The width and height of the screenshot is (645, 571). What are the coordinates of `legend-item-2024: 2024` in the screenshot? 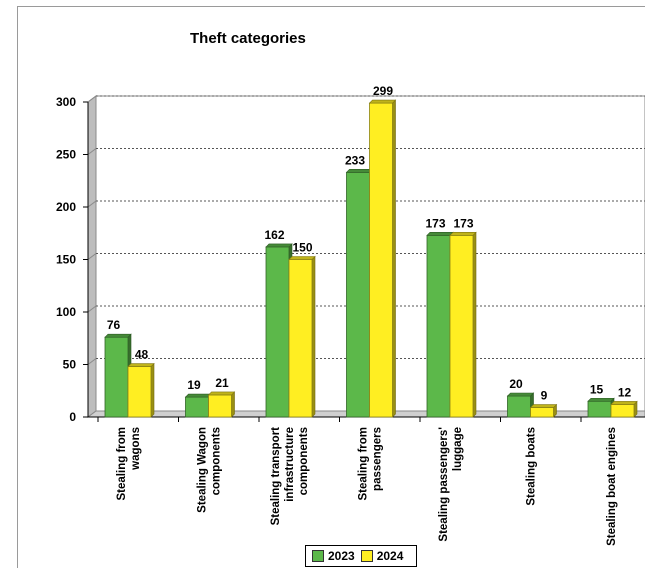 It's located at (382, 556).